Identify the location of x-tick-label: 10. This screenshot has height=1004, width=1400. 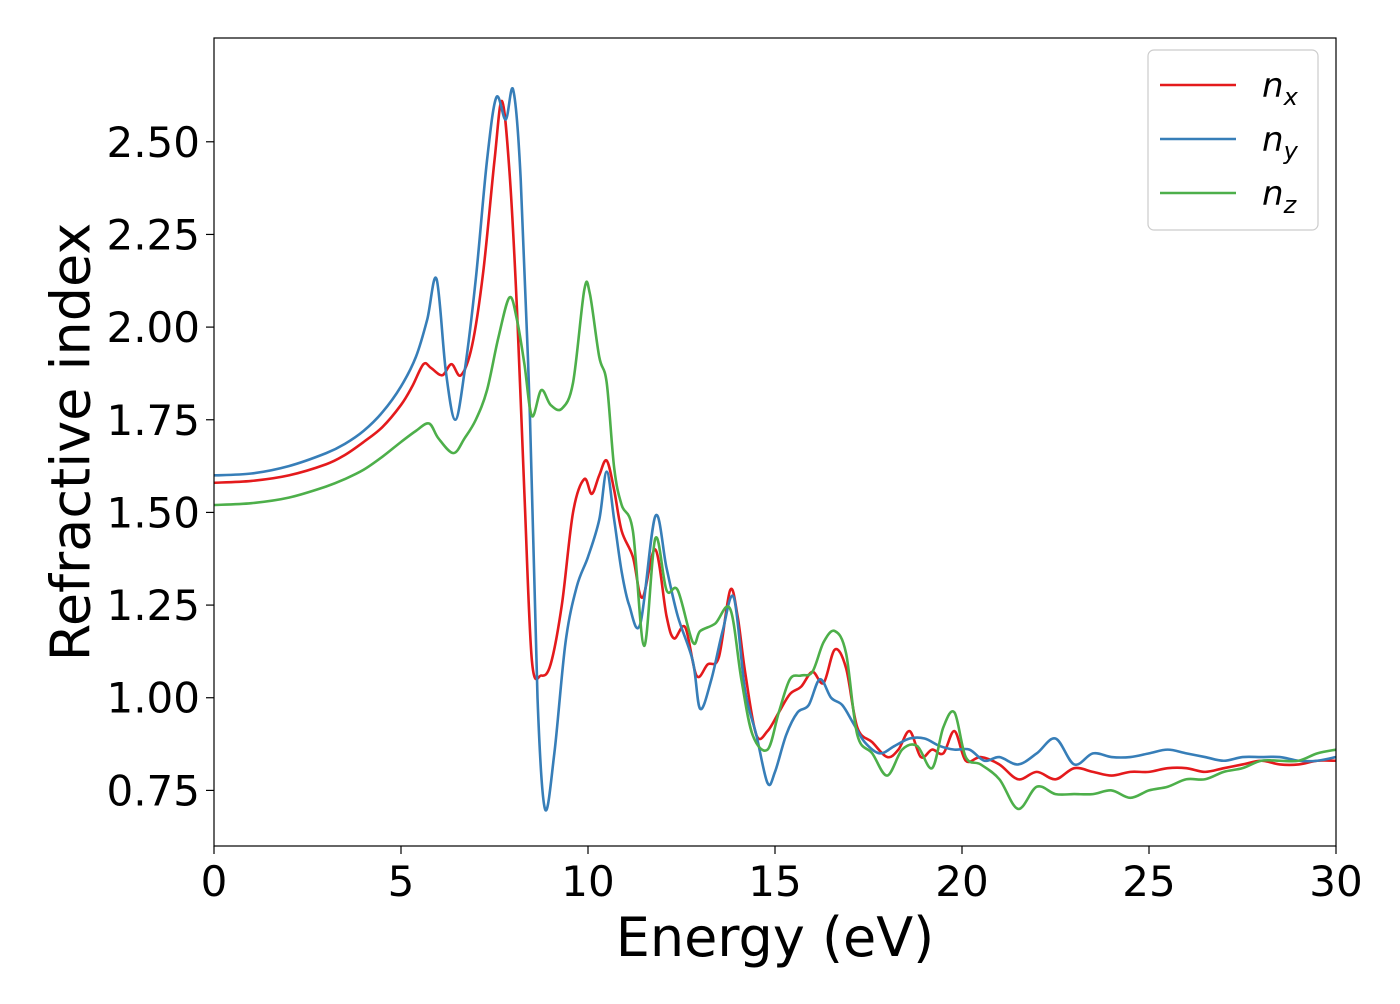
(587, 881).